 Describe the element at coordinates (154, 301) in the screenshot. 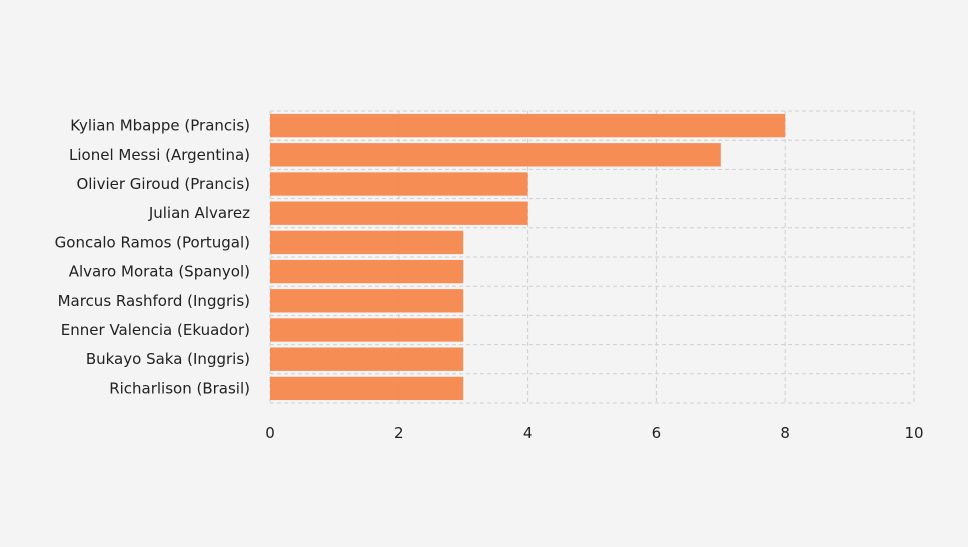

I see `y-tick-label: Marcus Rashford (Inggris)` at that location.